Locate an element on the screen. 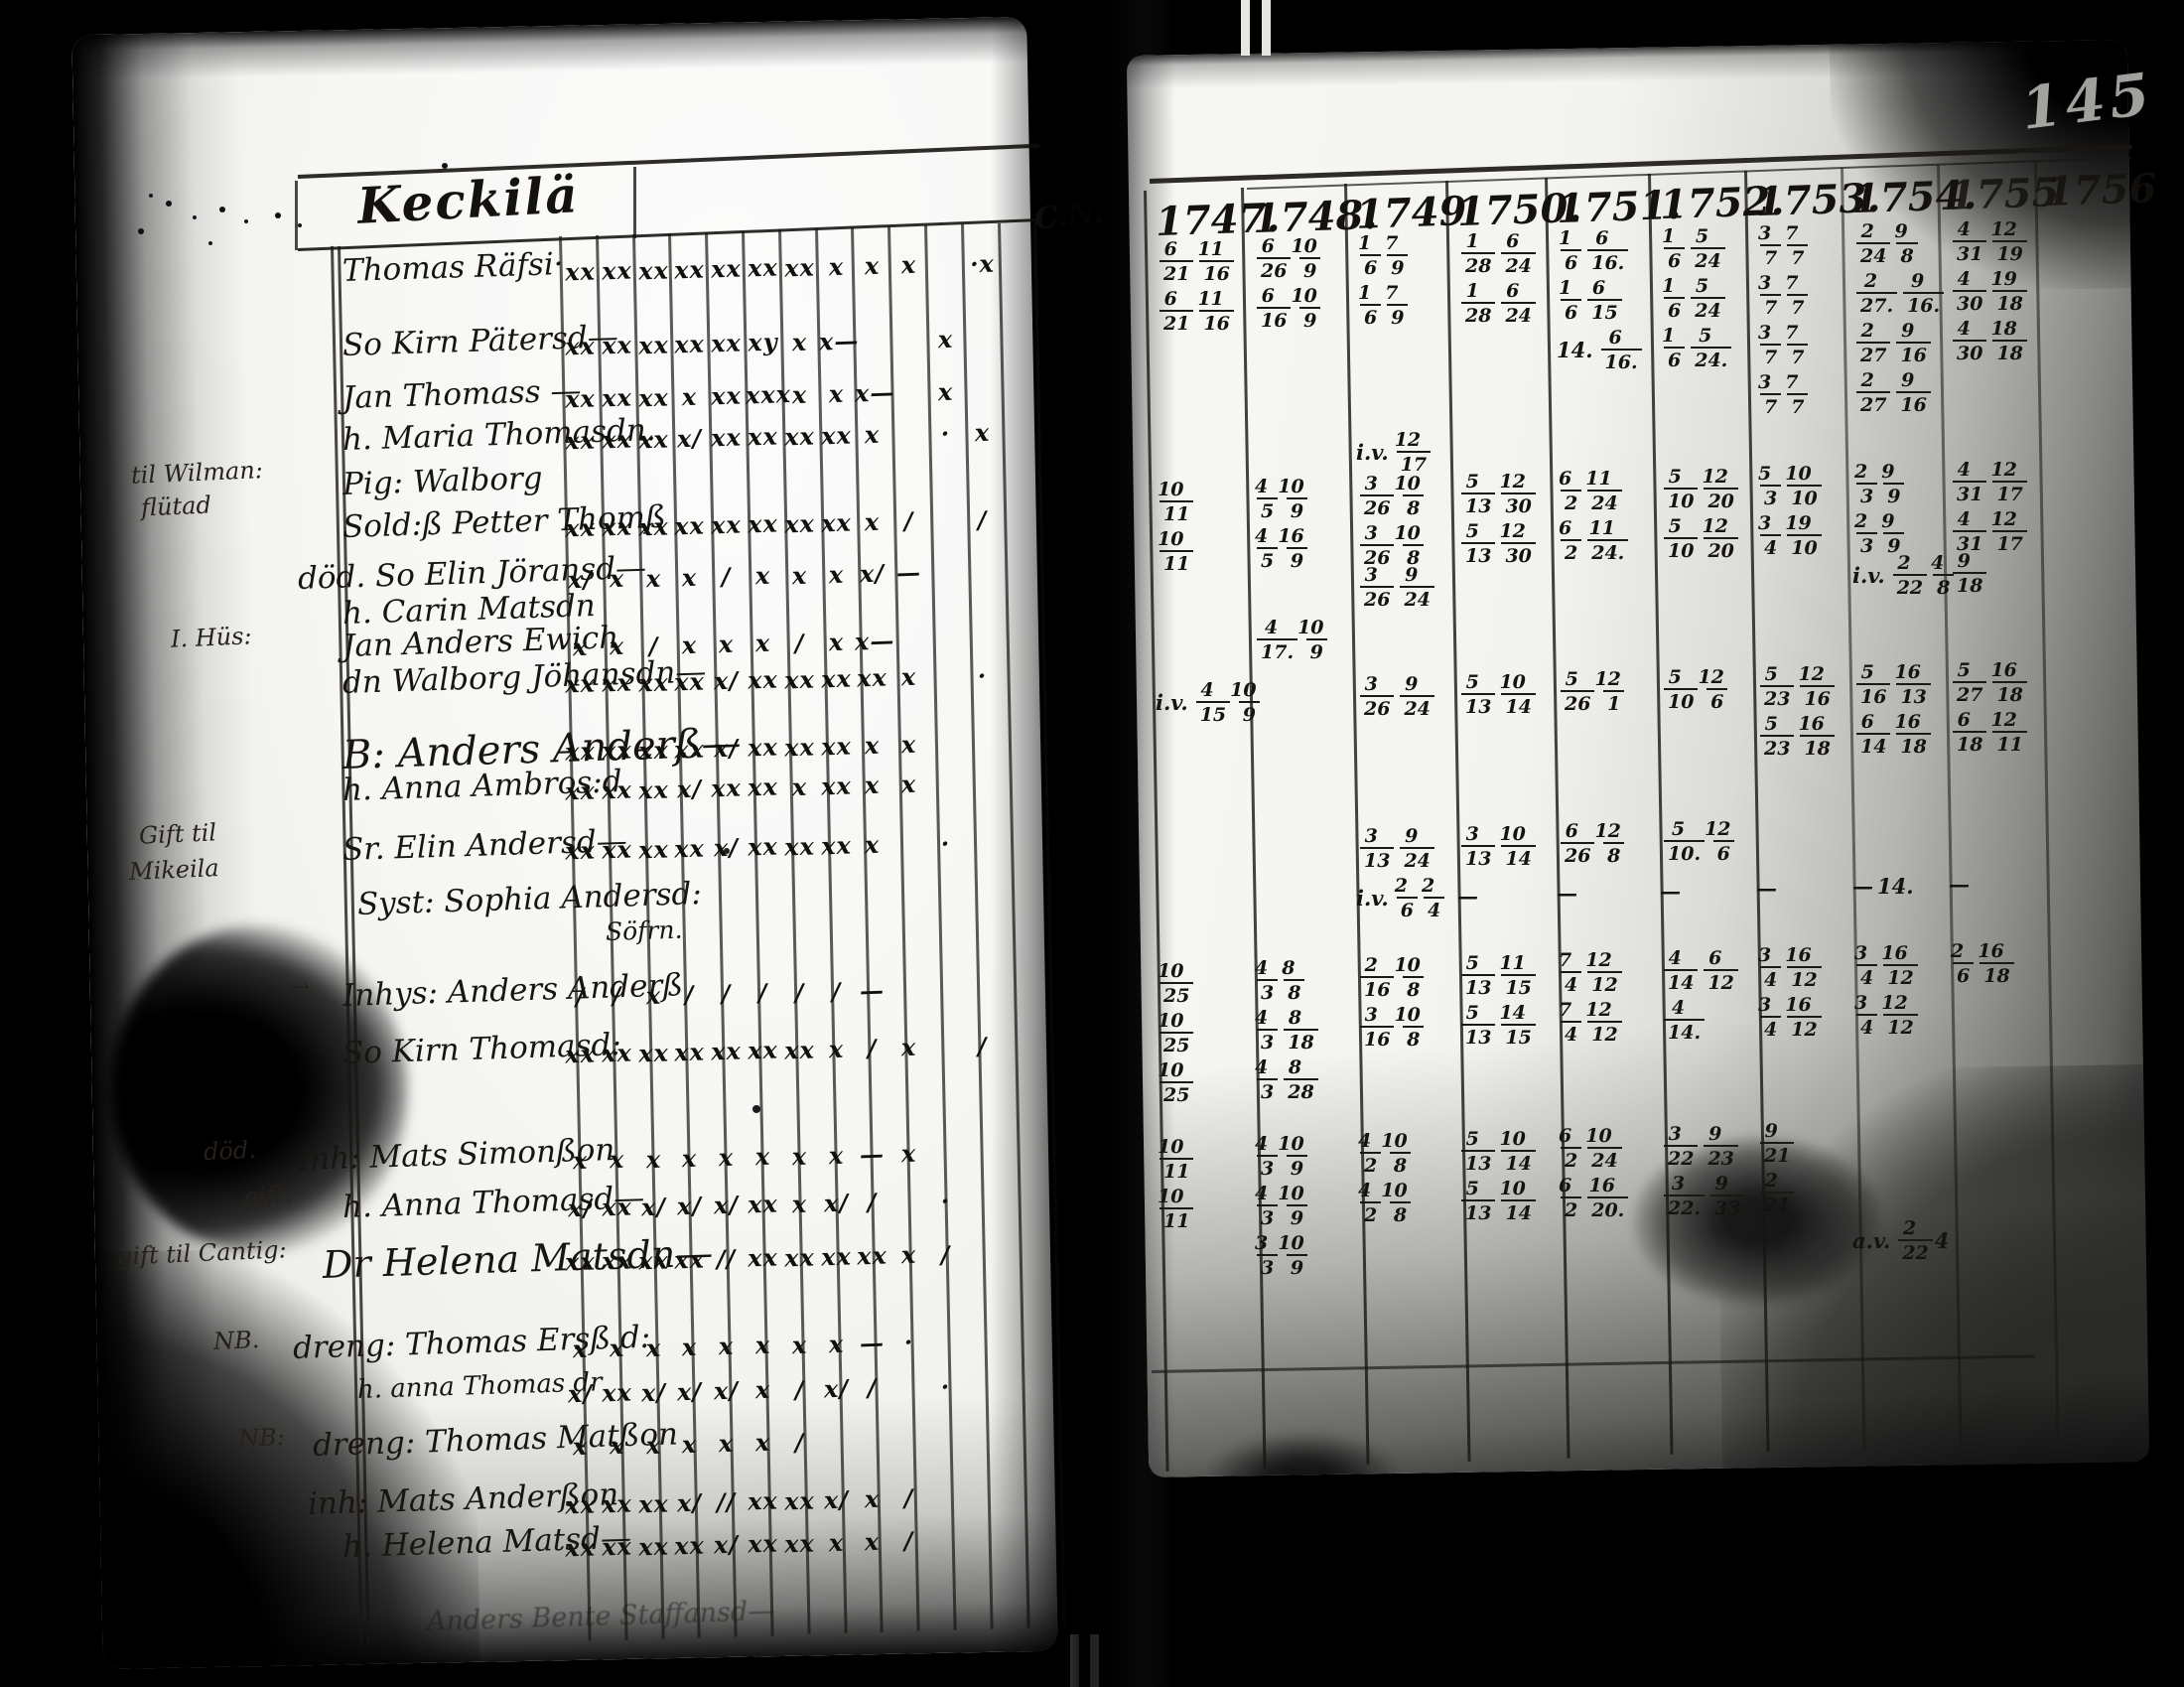 The width and height of the screenshot is (2184, 1687). title-box-left-rule is located at coordinates (296, 215).